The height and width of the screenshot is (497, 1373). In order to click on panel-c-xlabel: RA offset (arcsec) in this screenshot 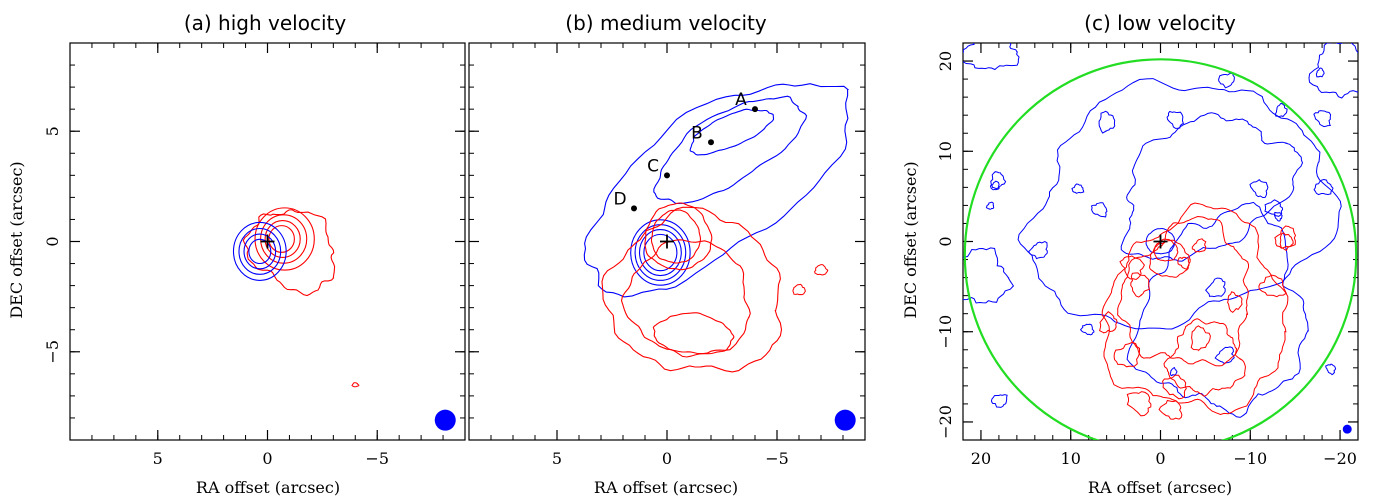, I will do `click(1160, 487)`.